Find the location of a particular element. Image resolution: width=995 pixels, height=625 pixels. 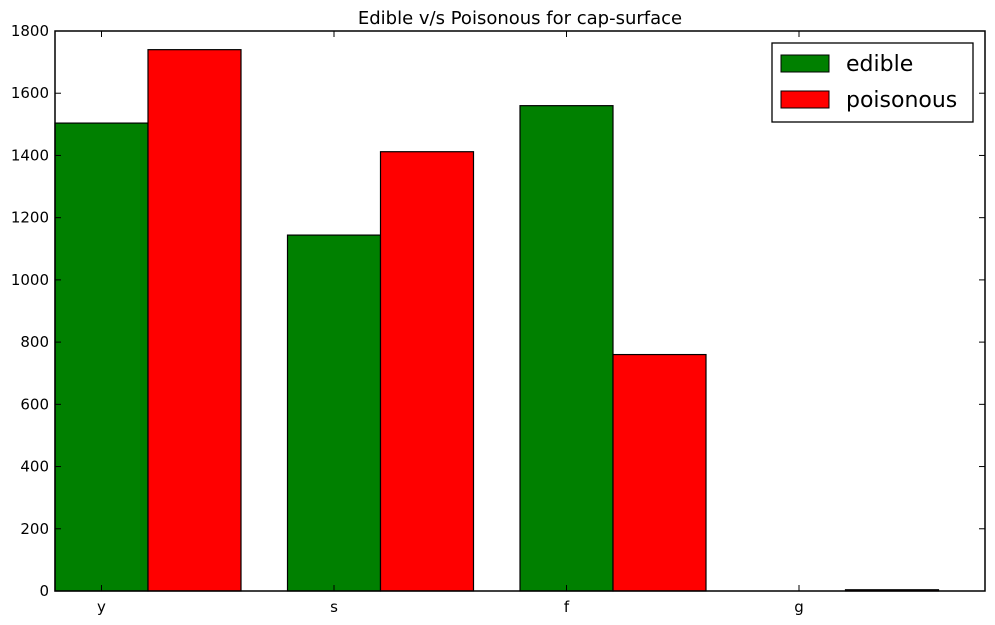

y-tick-label: 600 is located at coordinates (34, 404).